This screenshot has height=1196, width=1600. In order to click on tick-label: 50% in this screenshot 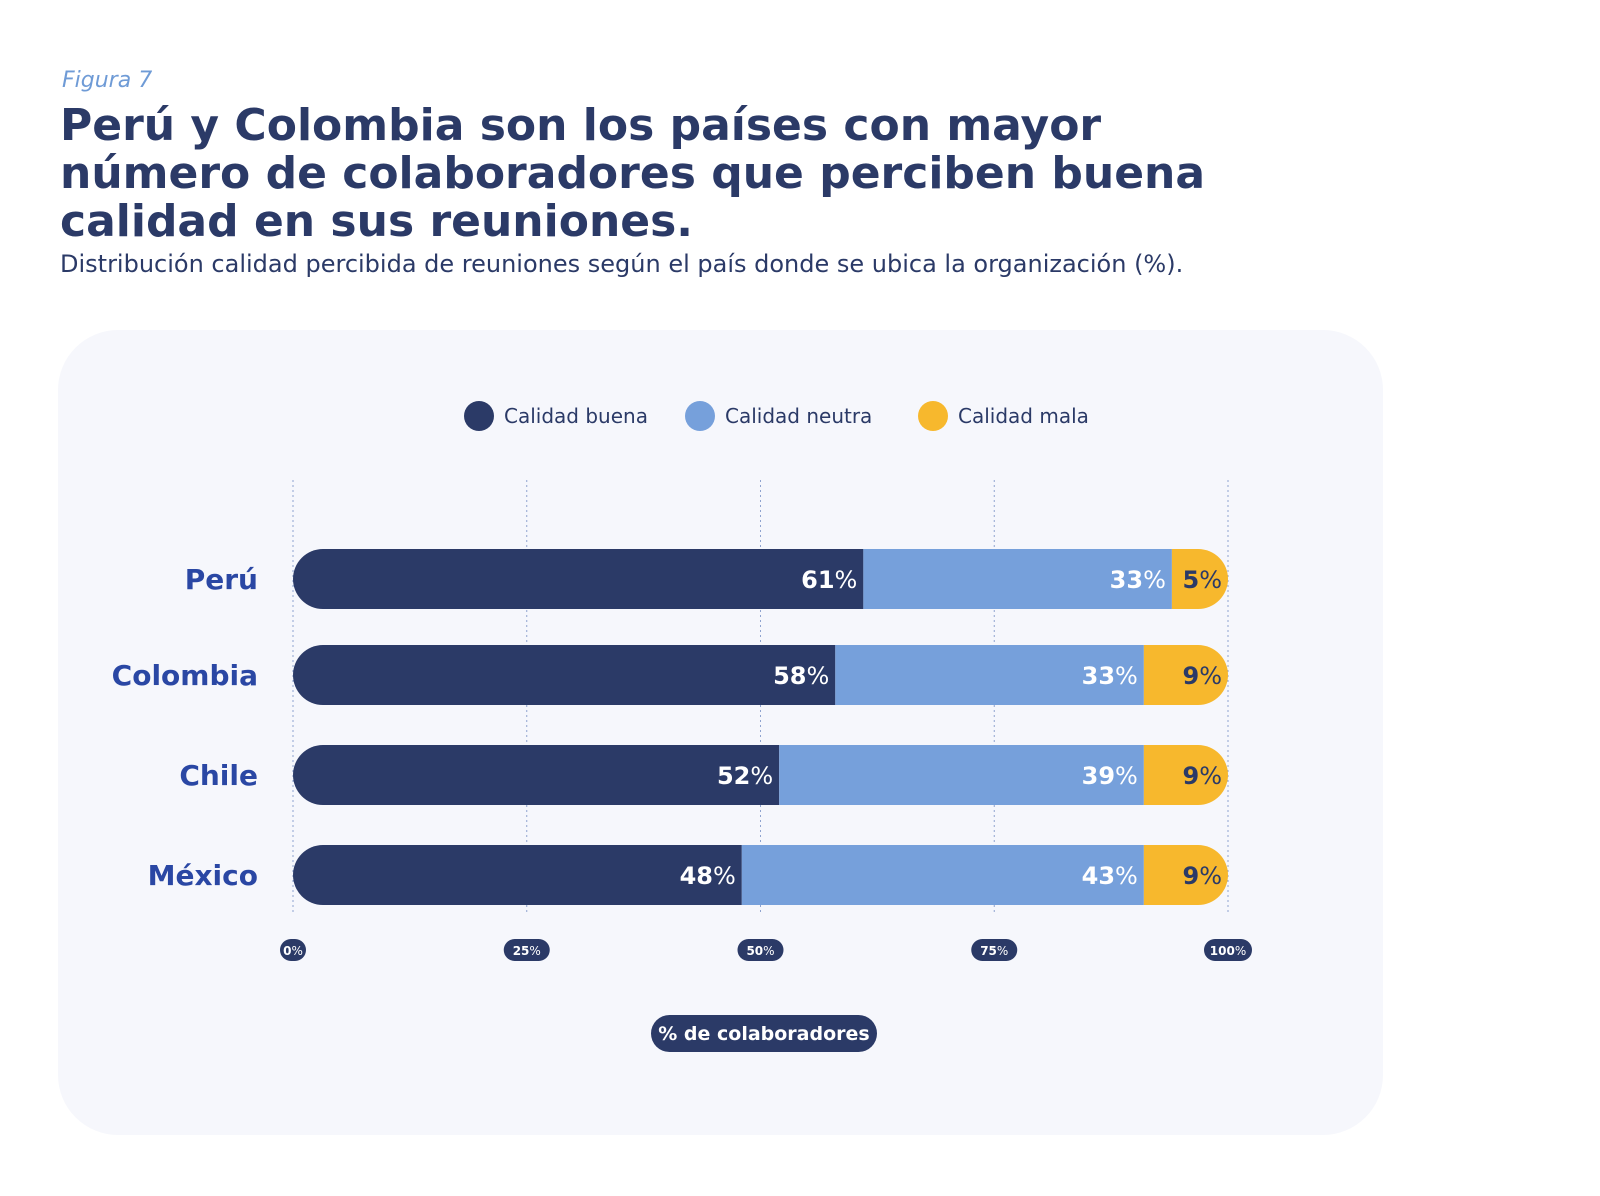, I will do `click(760, 951)`.